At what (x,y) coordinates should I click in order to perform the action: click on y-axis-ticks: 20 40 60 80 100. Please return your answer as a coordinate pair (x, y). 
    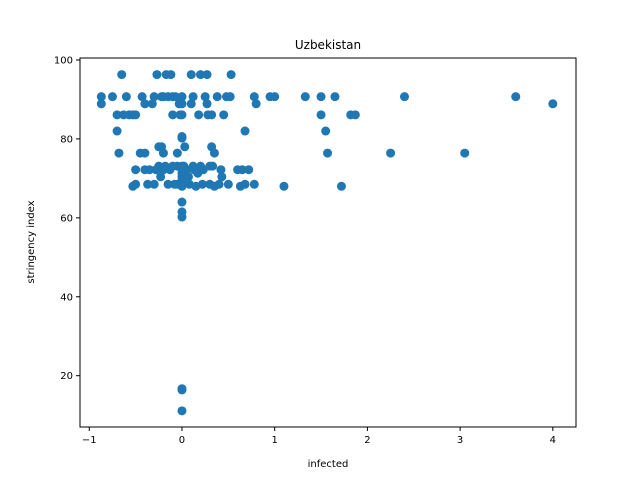
    Looking at the image, I should click on (67, 218).